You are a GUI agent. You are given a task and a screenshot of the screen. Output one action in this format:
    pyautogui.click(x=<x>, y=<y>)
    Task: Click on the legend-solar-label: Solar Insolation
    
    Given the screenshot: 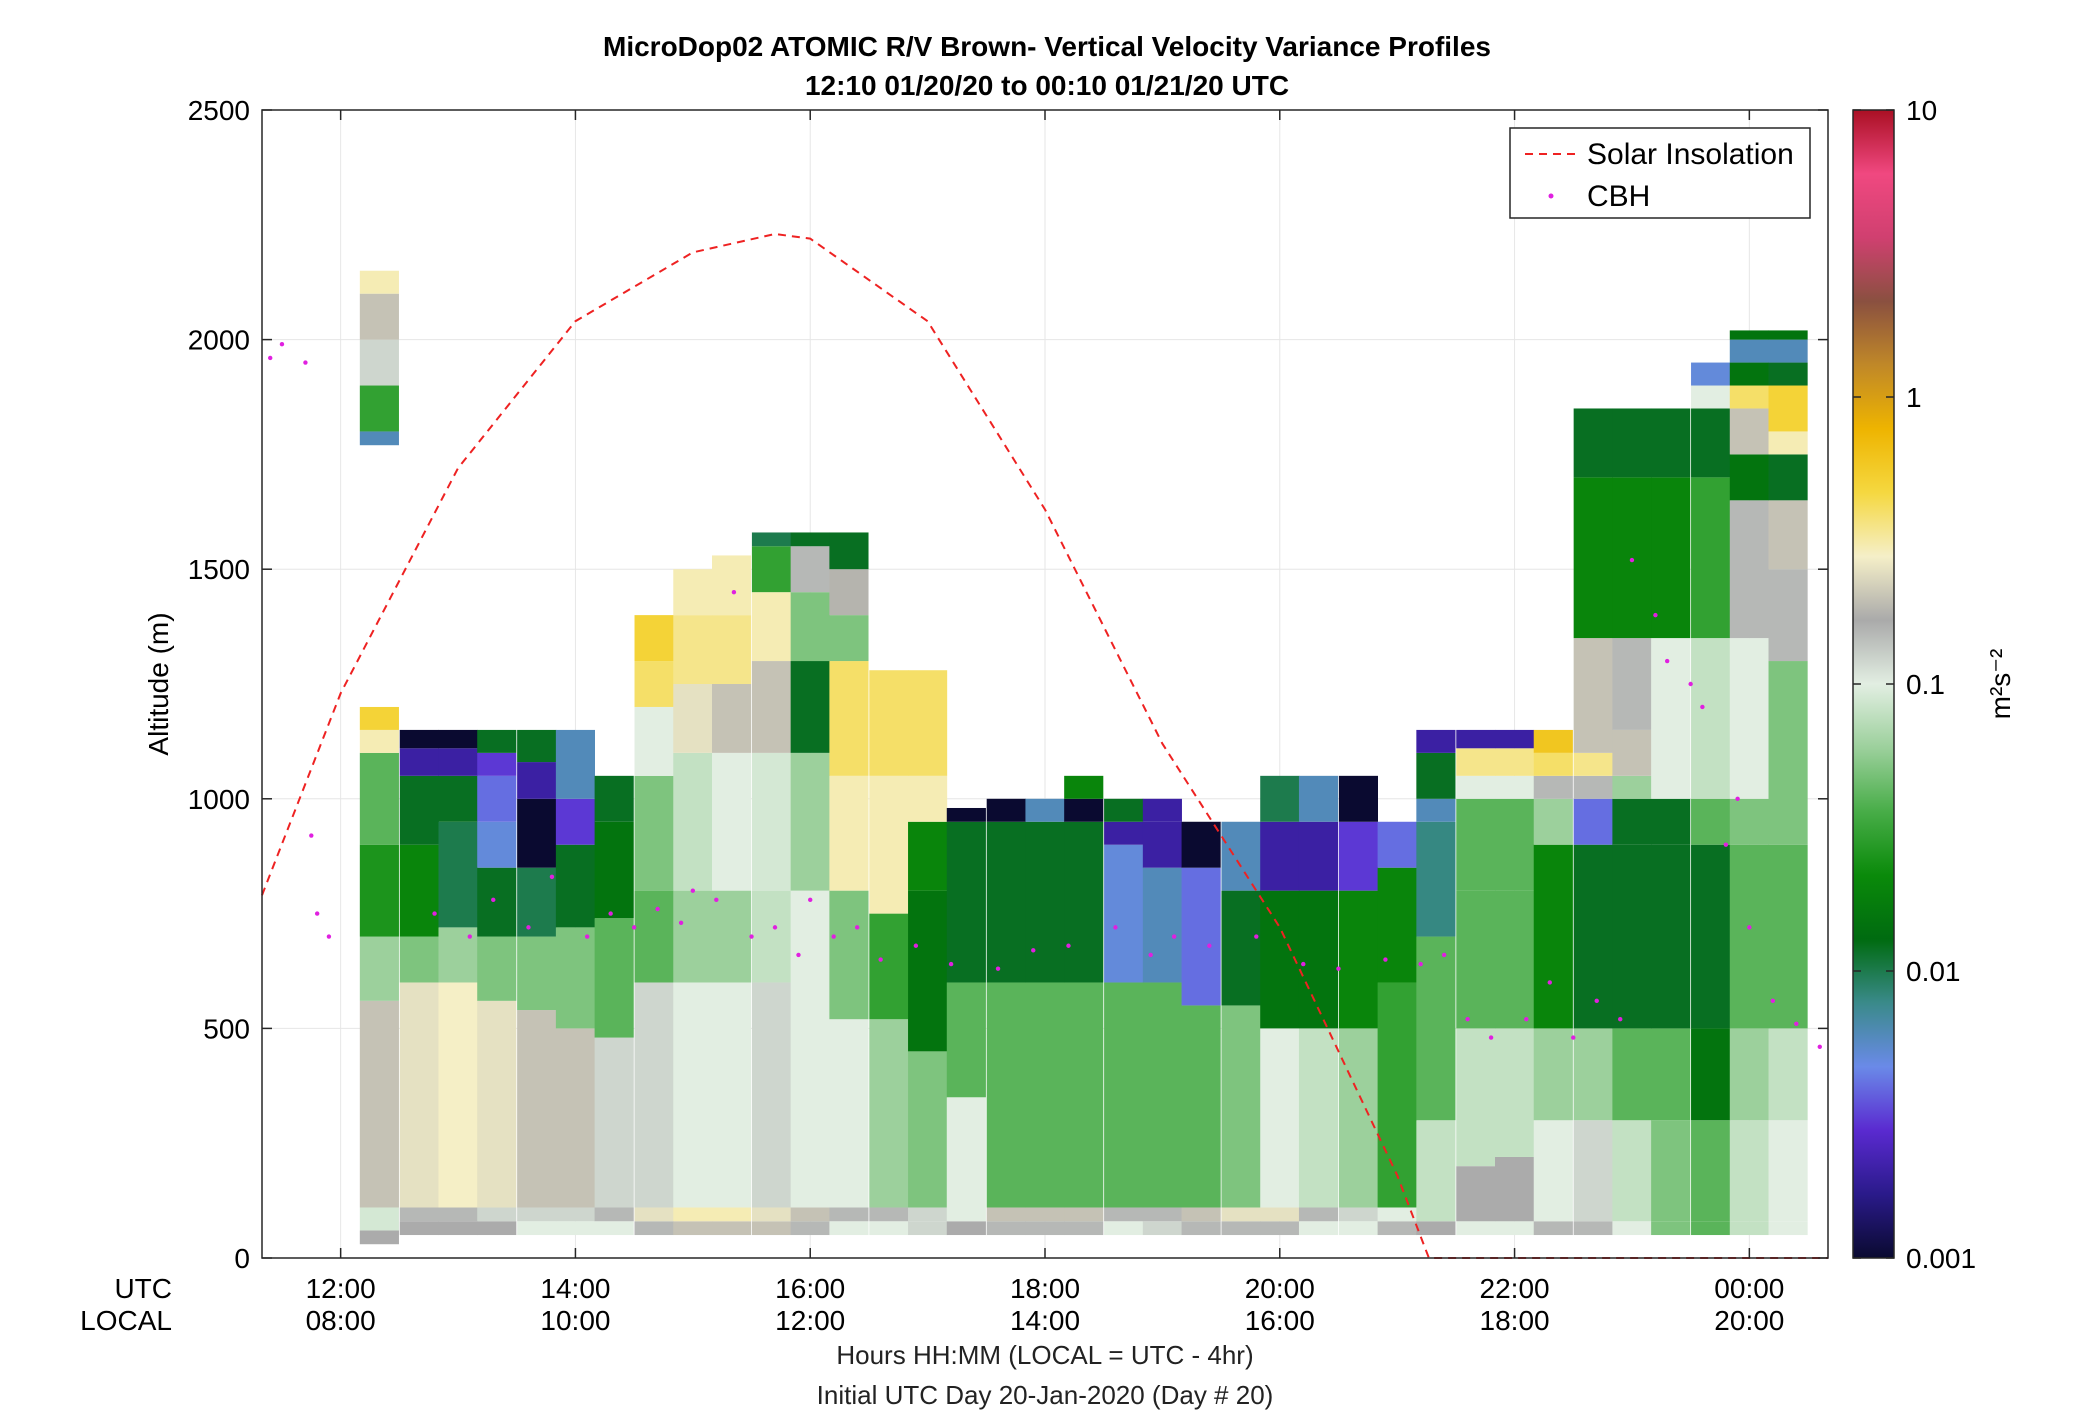 What is the action you would take?
    pyautogui.click(x=1690, y=154)
    